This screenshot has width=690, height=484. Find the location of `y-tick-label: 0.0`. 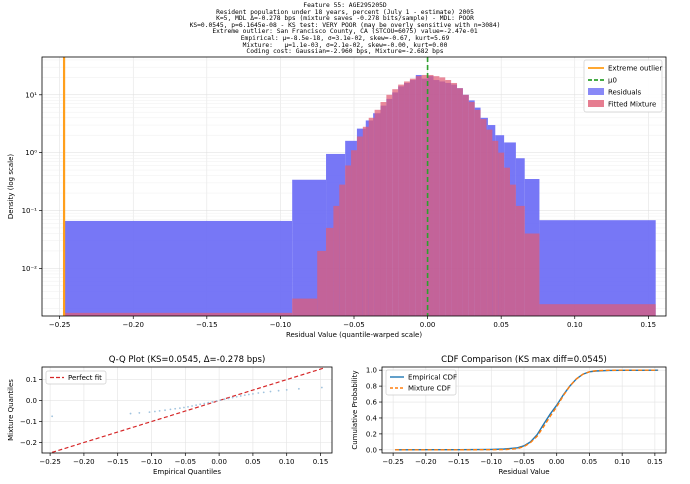

y-tick-label: 0.0 is located at coordinates (31, 401).